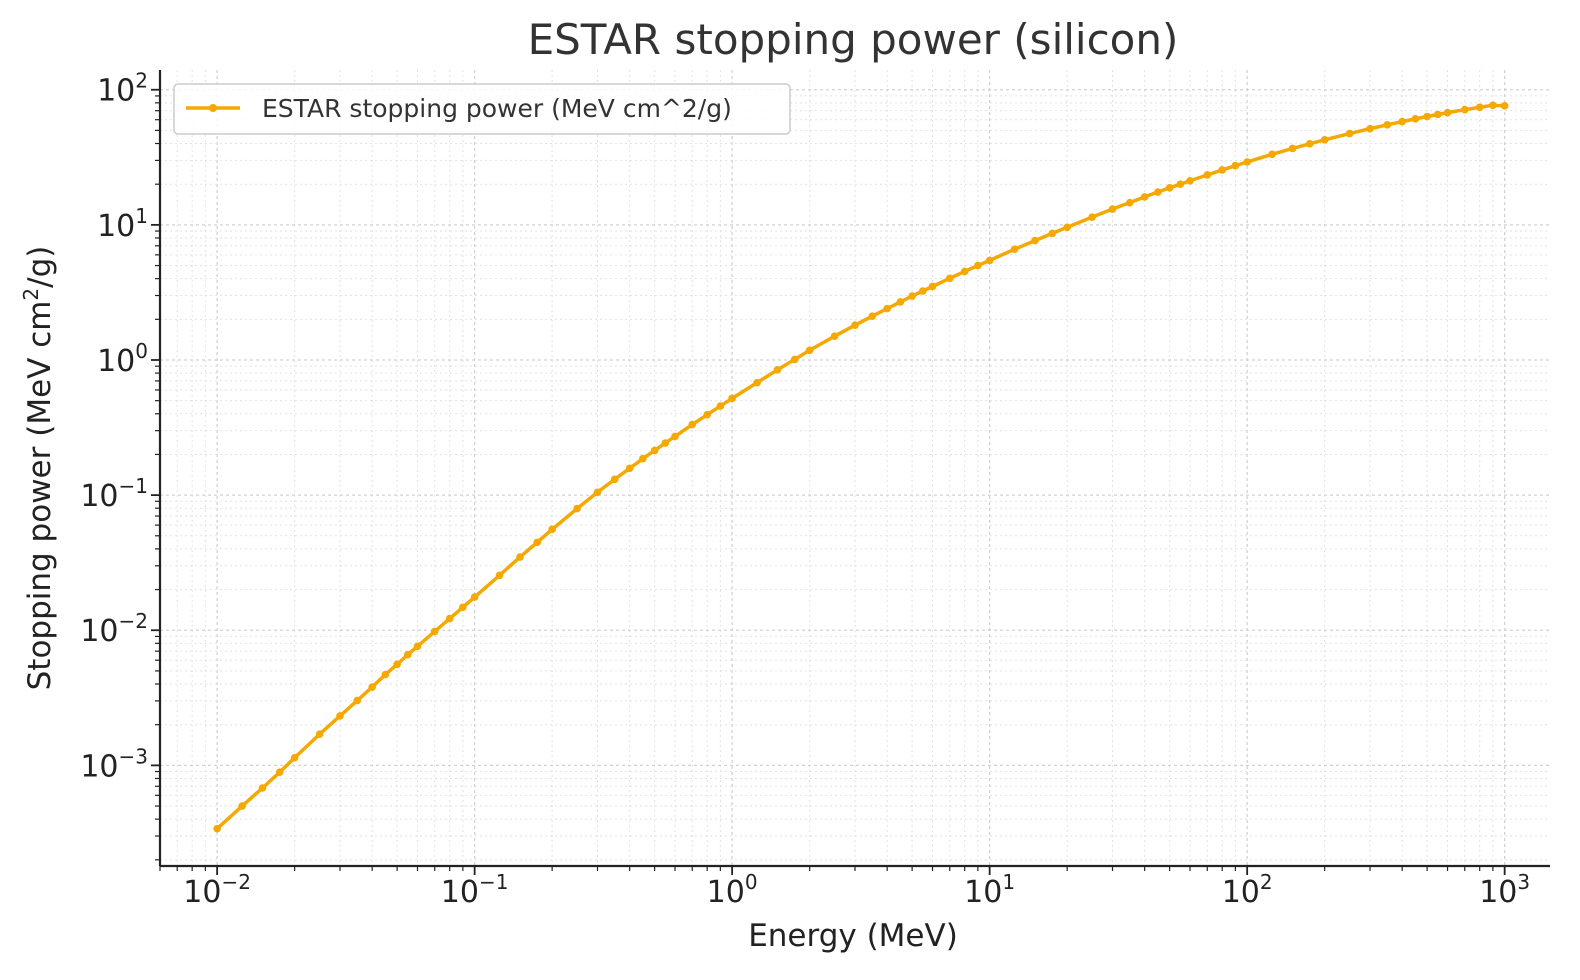 This screenshot has height=980, width=1580. Describe the element at coordinates (141, 216) in the screenshot. I see `y-tick-exponent: 1` at that location.